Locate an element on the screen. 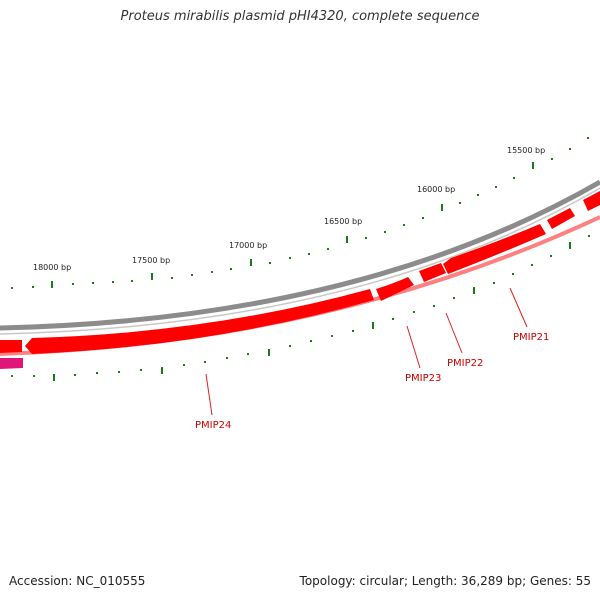 This screenshot has width=600, height=600. scale-label-16500: 16500 bp is located at coordinates (343, 221).